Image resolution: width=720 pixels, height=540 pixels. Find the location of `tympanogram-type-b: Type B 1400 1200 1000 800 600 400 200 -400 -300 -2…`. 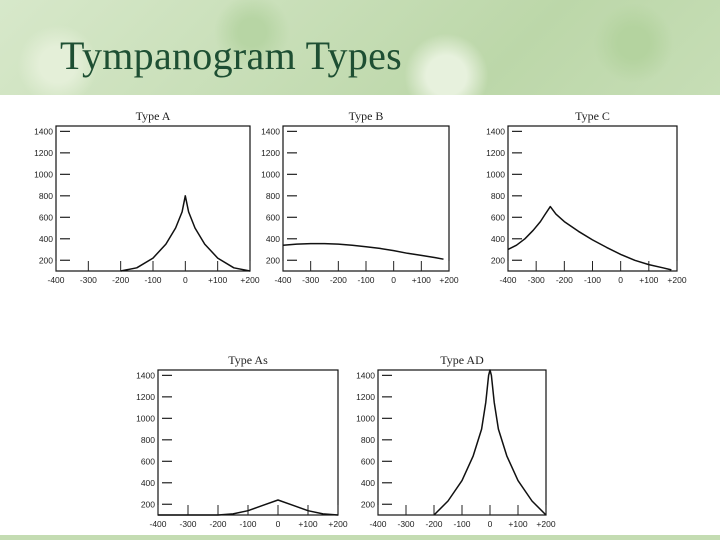

tympanogram-type-b: Type B 1400 1200 1000 800 600 400 200 -400 -300 -2… is located at coordinates (360, 197).